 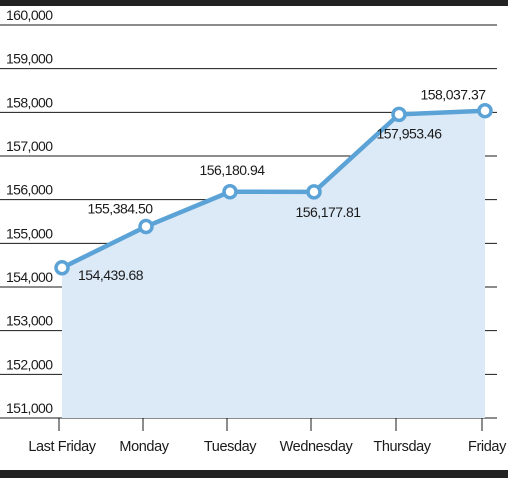 I want to click on y-tick-label: 151,000, so click(x=29, y=408).